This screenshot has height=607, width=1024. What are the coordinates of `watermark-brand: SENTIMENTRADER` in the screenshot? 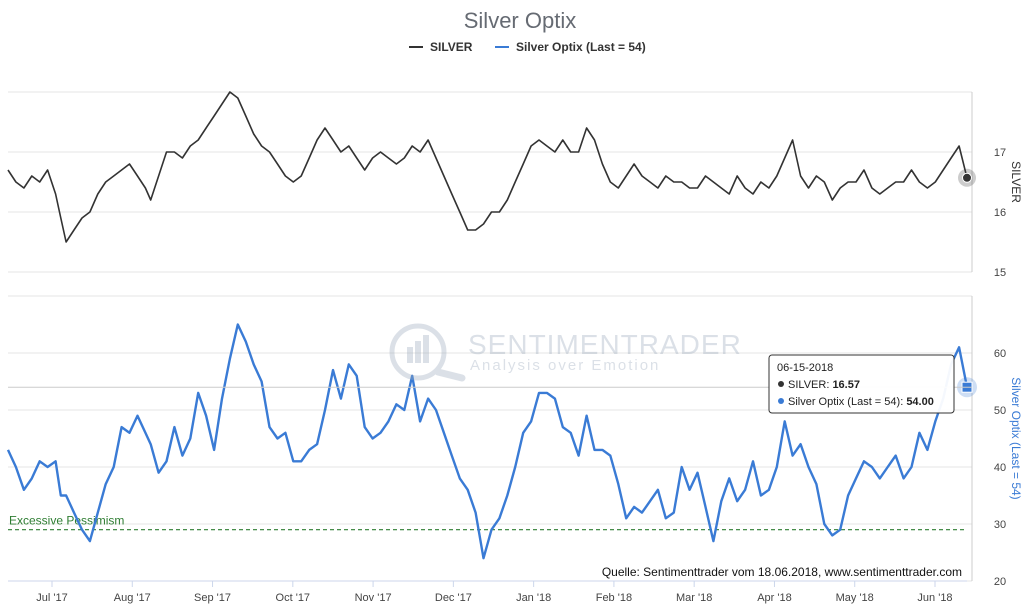 It's located at (605, 344).